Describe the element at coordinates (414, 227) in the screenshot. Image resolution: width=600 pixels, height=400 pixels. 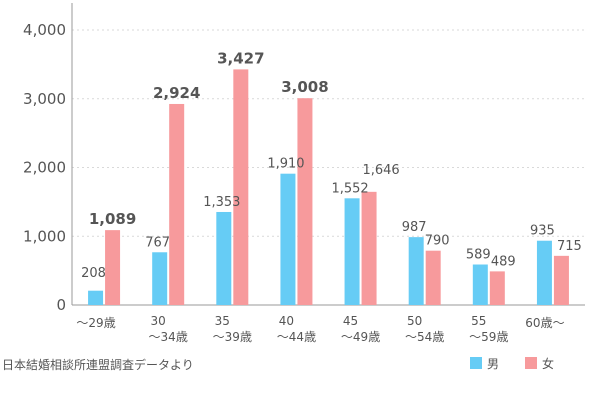
I see `data-label: 987` at that location.